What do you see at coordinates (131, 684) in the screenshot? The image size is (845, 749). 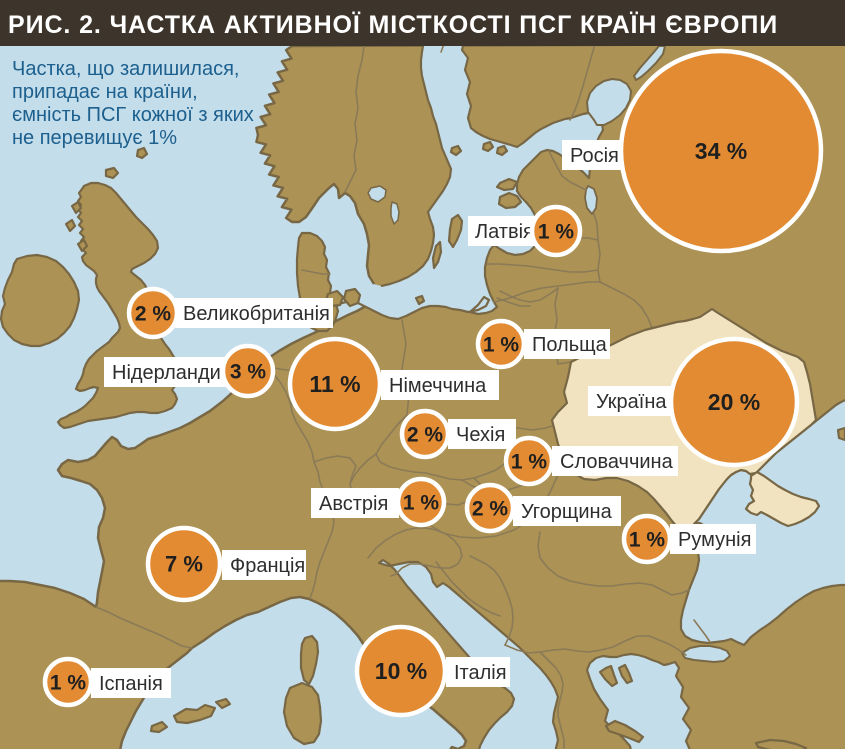 I see `svg-text: Іспанія` at bounding box center [131, 684].